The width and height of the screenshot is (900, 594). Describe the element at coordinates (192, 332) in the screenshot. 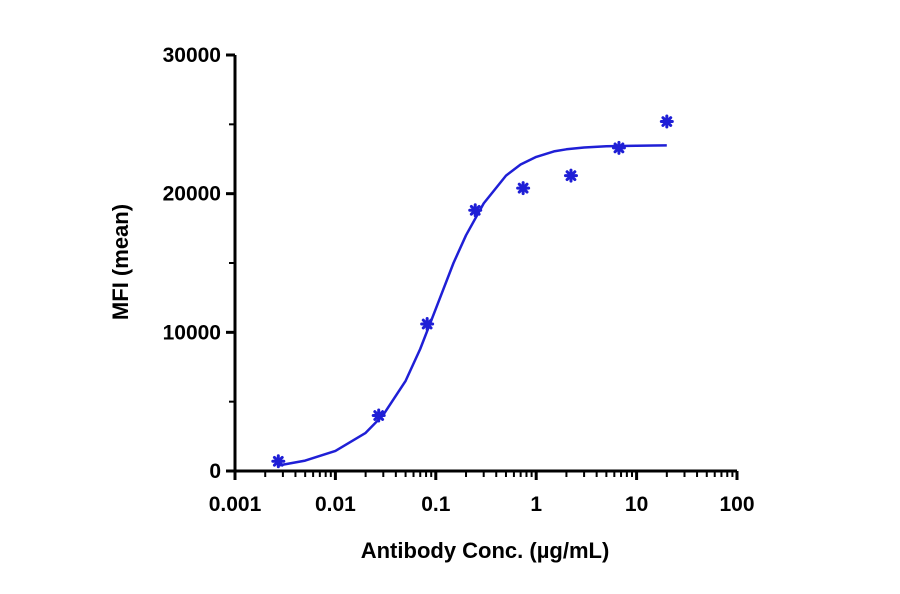

I see `y-tick-label: 10000` at that location.